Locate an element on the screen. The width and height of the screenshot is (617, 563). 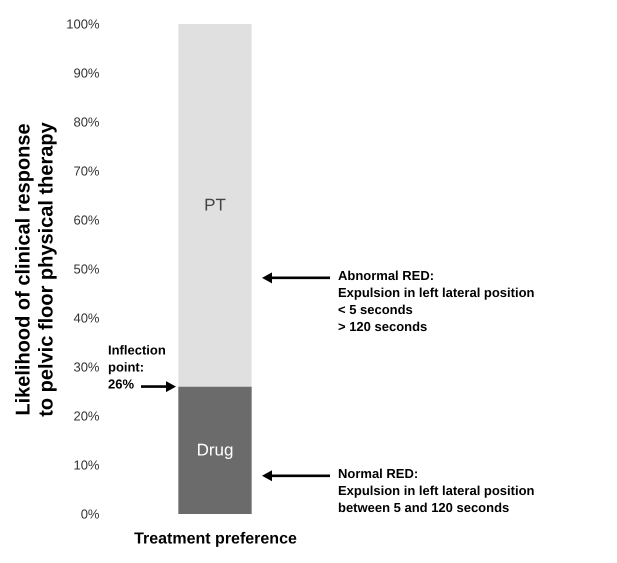
y-tick-label: 10% is located at coordinates (86, 465).